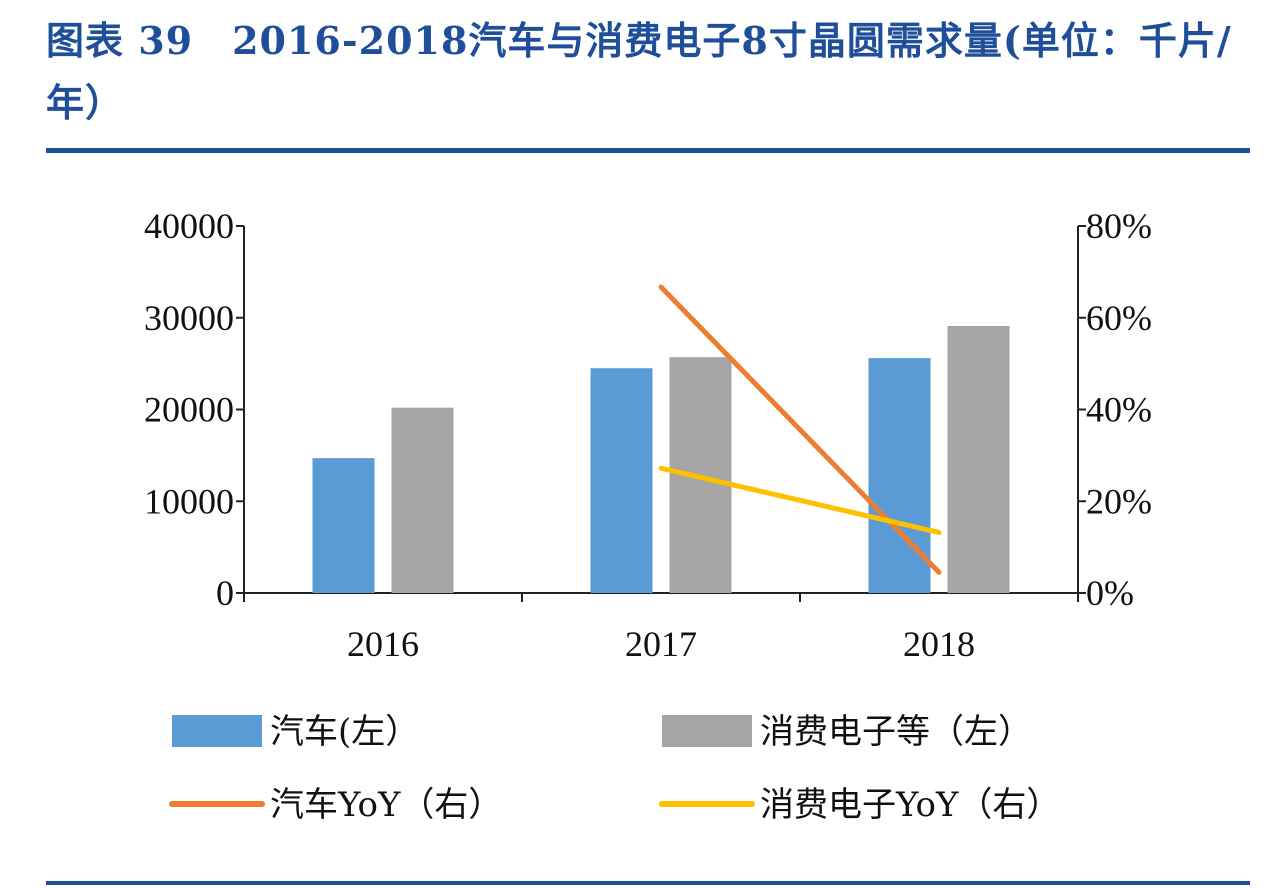 The image size is (1272, 888). I want to click on y-right-tick-label: 0%, so click(1110, 593).